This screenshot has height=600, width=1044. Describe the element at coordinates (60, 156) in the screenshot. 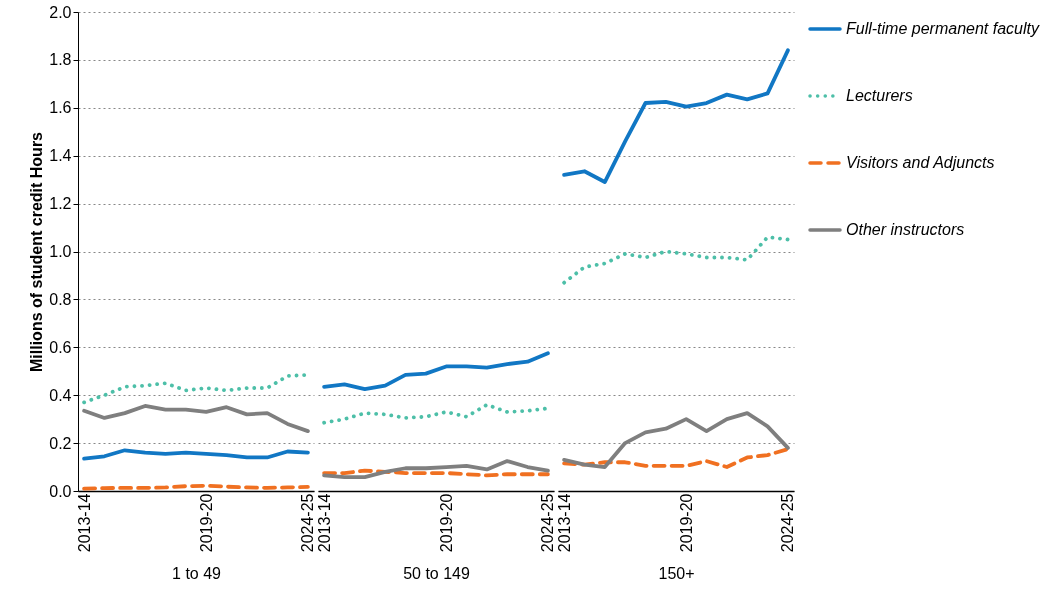

I see `y-tick-label: 1.4` at that location.